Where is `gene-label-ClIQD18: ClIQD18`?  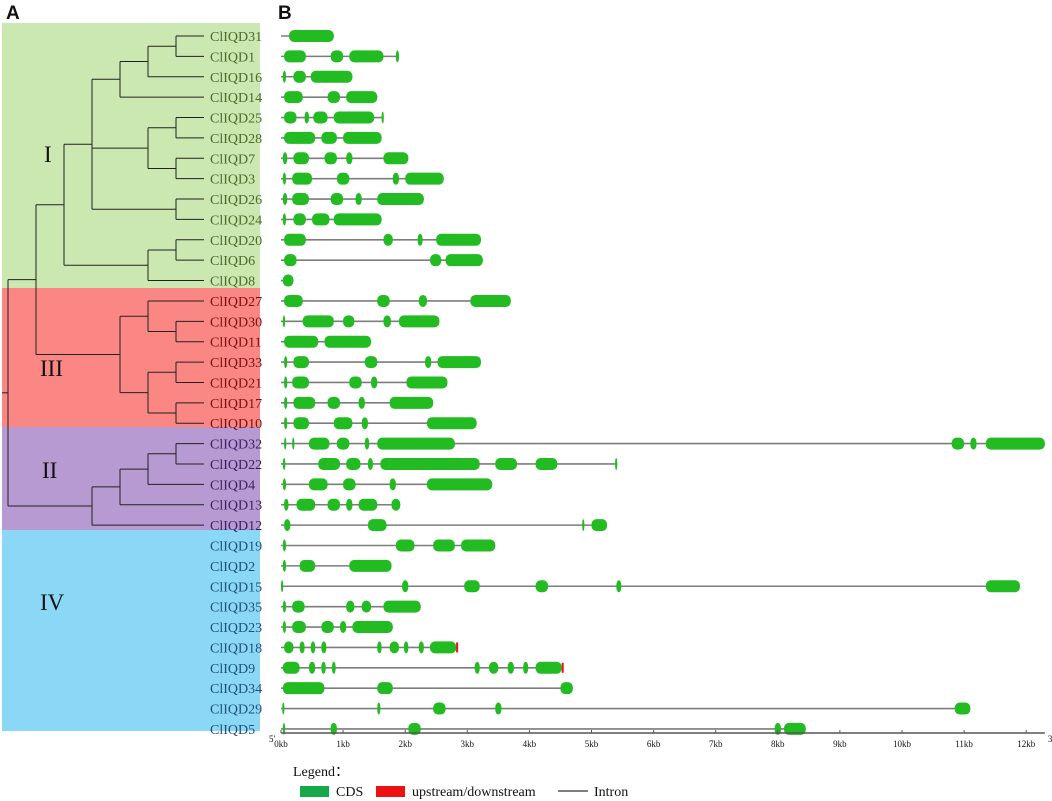
gene-label-ClIQD18: ClIQD18 is located at coordinates (236, 648).